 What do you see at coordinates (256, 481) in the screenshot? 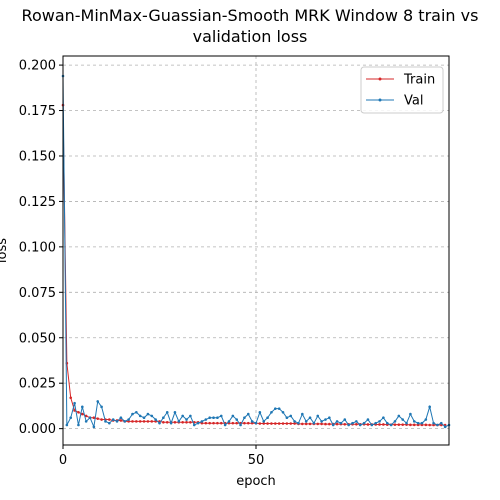
I see `x-axis-label: epoch` at bounding box center [256, 481].